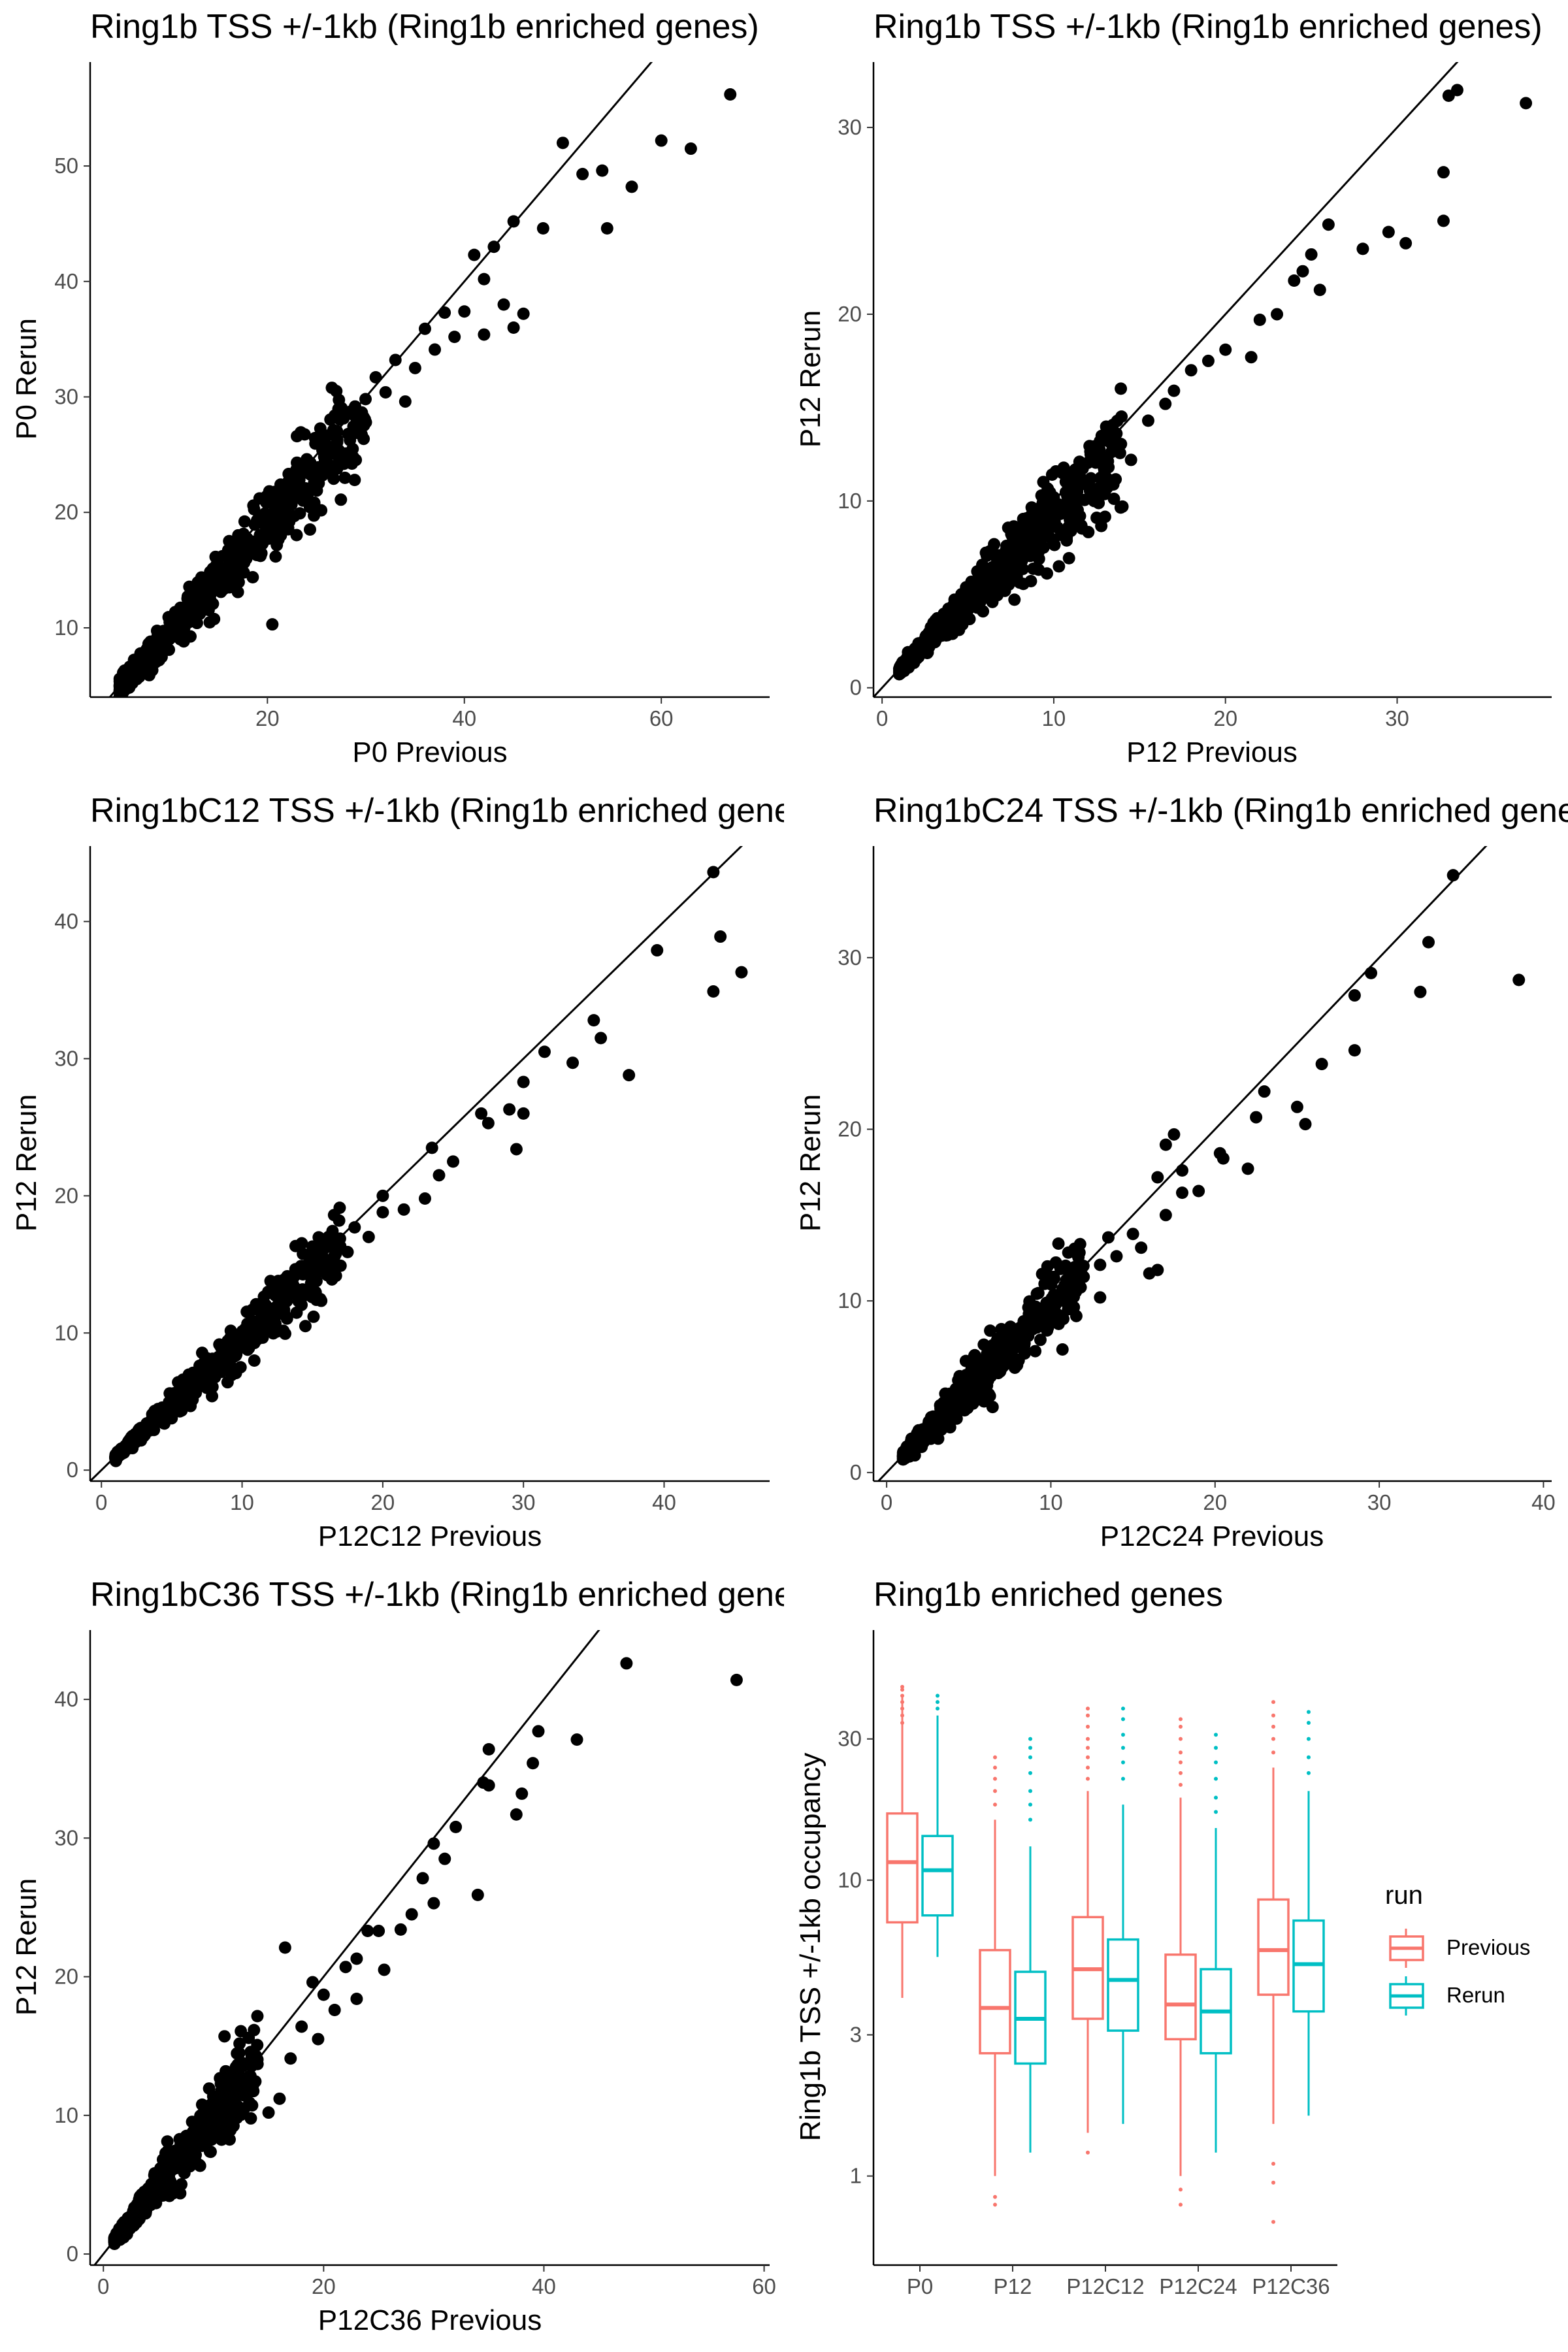 This screenshot has height=2352, width=1568. What do you see at coordinates (429, 752) in the screenshot?
I see `panel-p0-xlabel: P0 Previous` at bounding box center [429, 752].